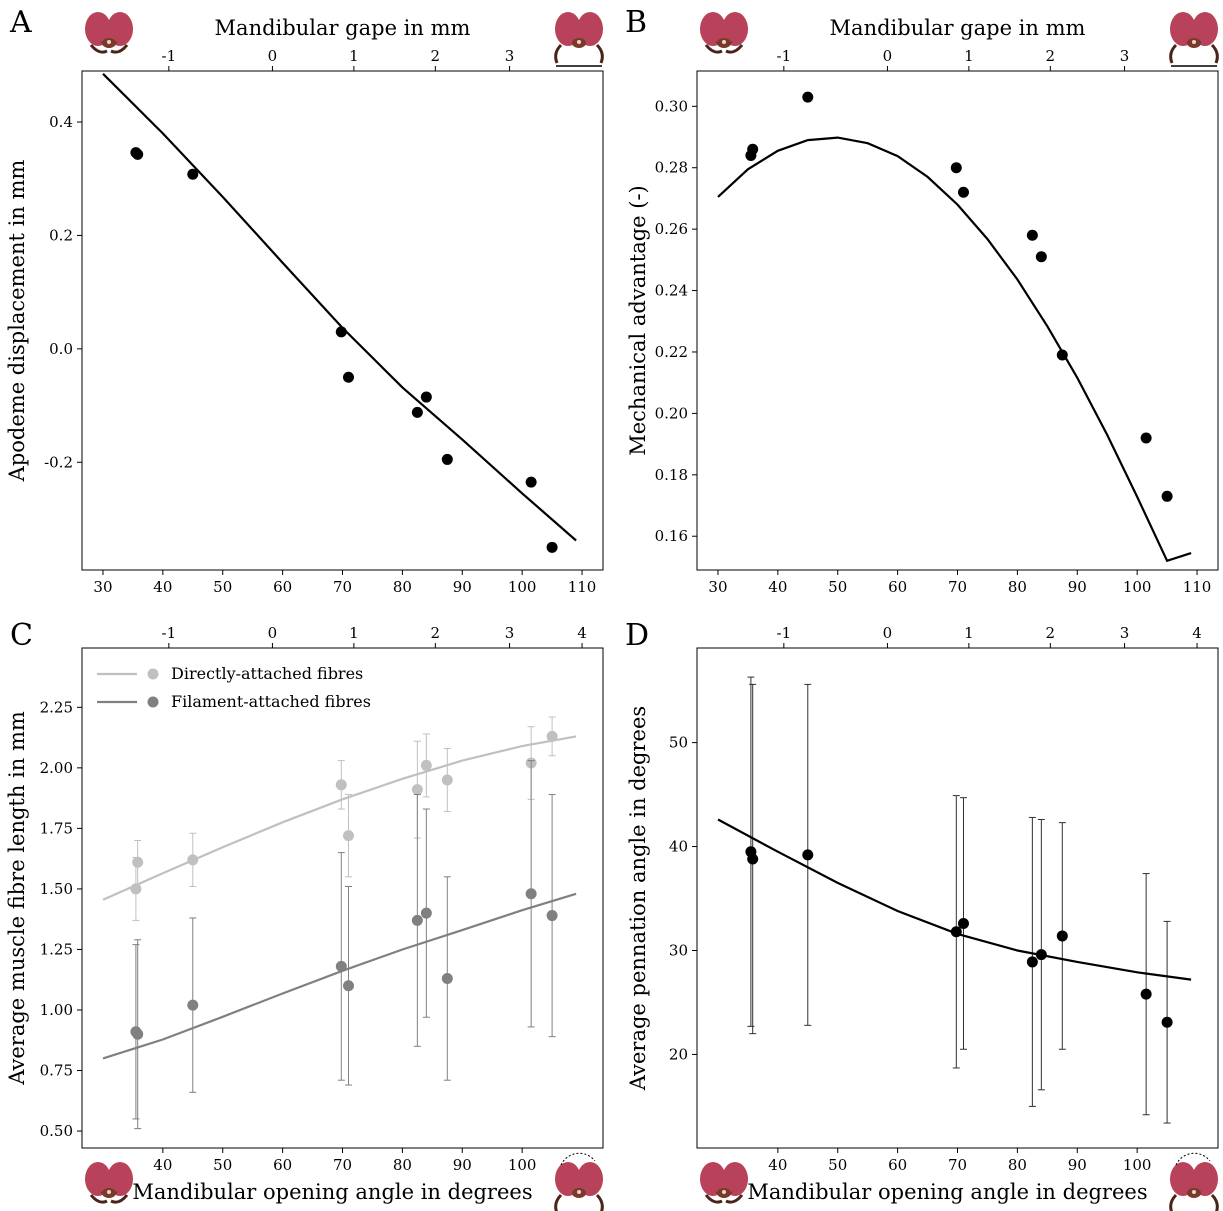  Describe the element at coordinates (56, 828) in the screenshot. I see `y-tick-label: 1.75` at that location.